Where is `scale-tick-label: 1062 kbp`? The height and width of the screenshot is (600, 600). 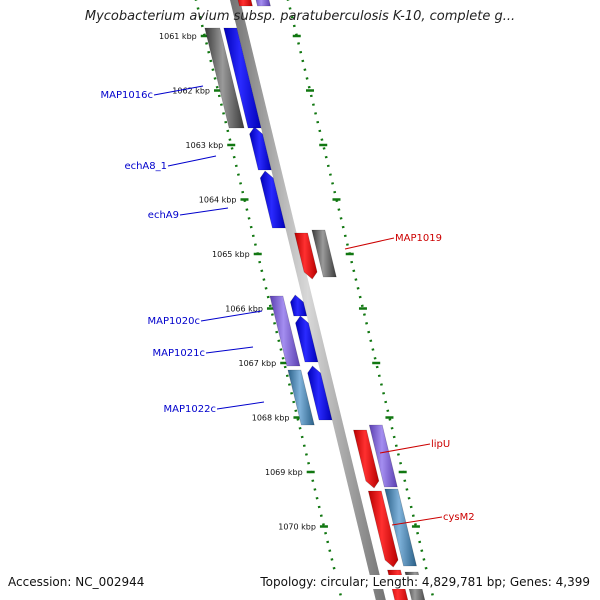 scale-tick-label: 1062 kbp is located at coordinates (191, 91).